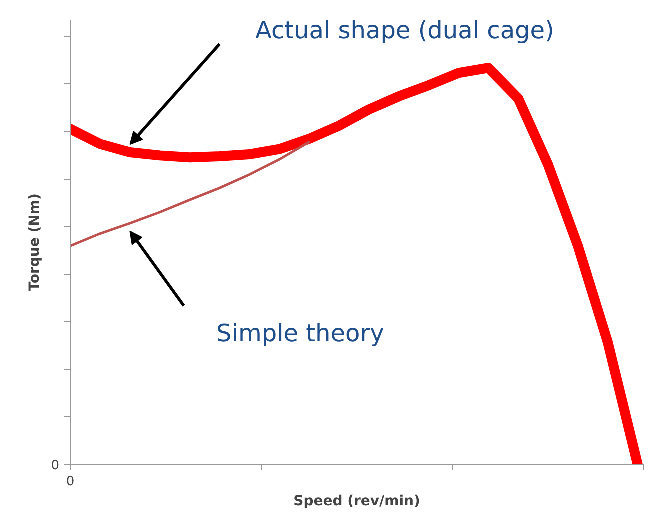 The width and height of the screenshot is (649, 524). I want to click on y-axis-title: Torque (Nm), so click(35, 243).